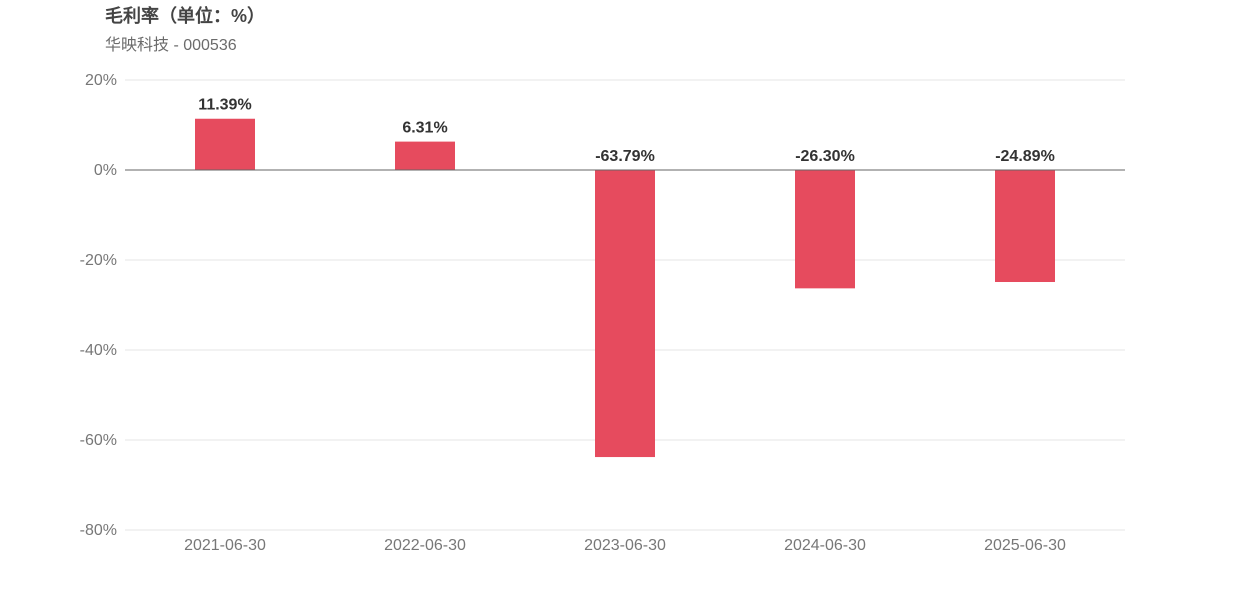 This screenshot has height=600, width=1250. I want to click on y-tick-label: 0%, so click(105, 170).